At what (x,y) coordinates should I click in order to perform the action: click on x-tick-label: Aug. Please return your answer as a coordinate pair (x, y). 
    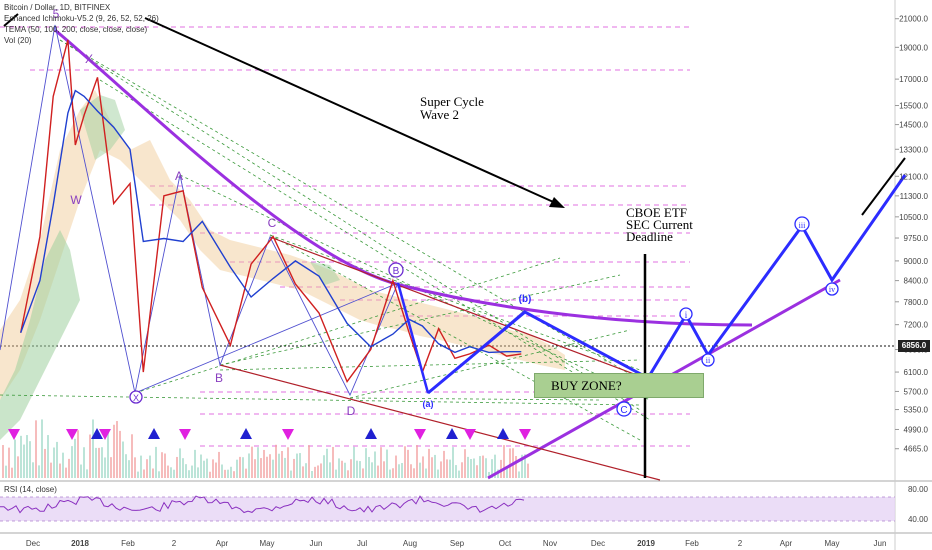
    Looking at the image, I should click on (410, 543).